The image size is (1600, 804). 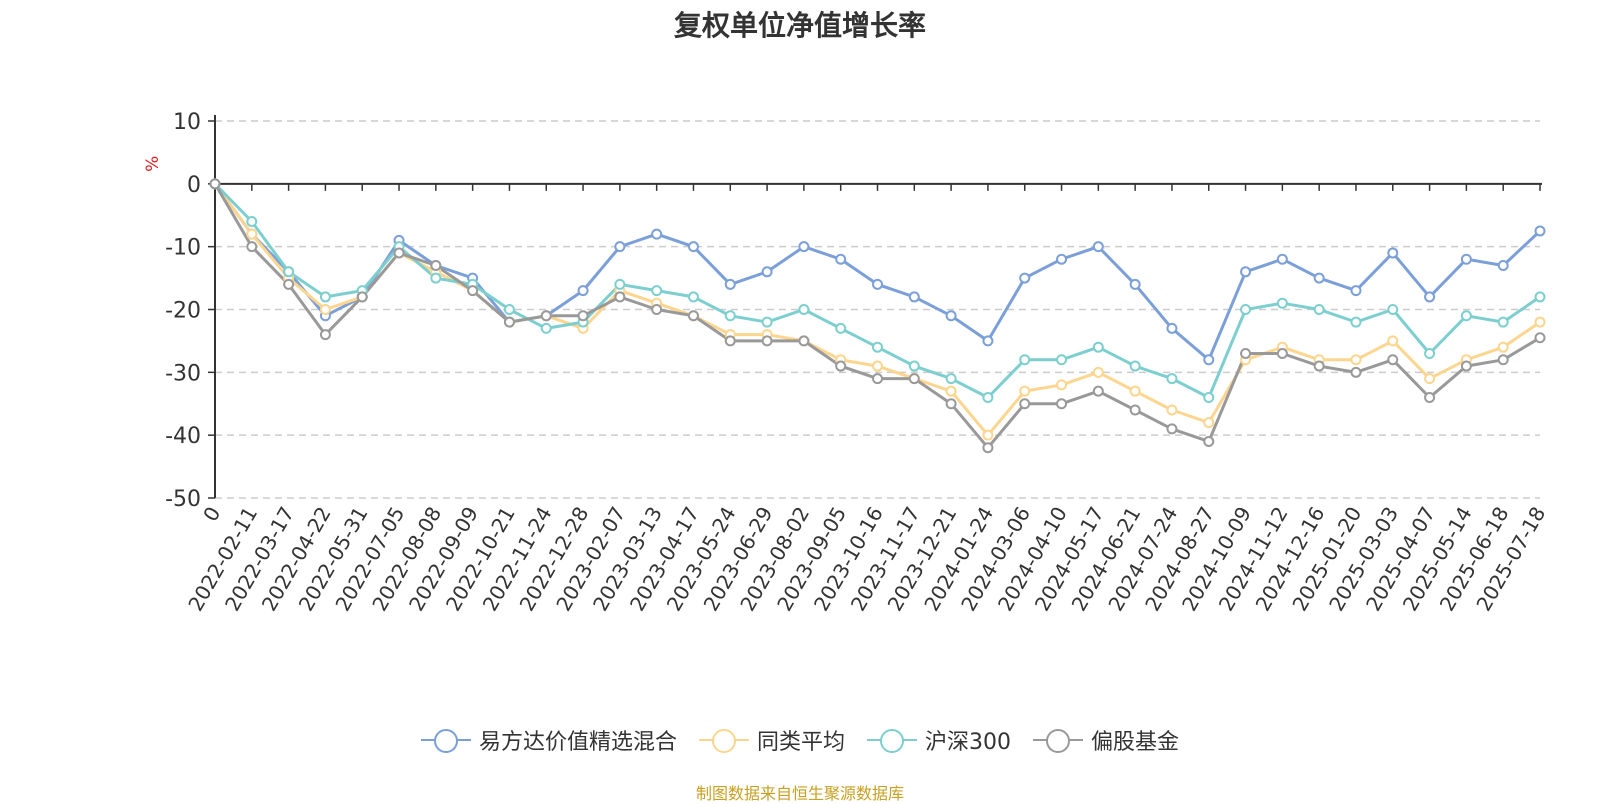 I want to click on y-tick-label: -20, so click(x=183, y=311).